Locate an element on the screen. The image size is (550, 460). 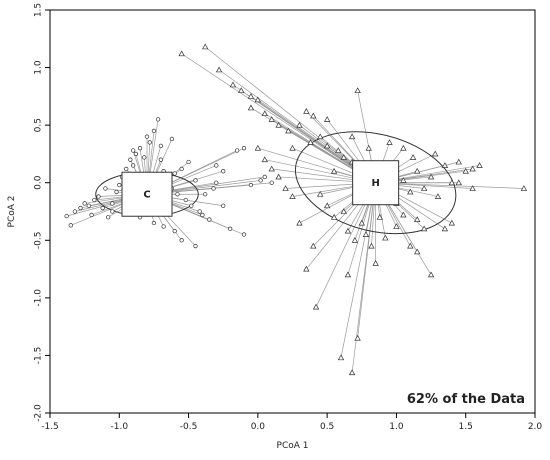
x-tick-label: -1.5 is located at coordinates (50, 427).